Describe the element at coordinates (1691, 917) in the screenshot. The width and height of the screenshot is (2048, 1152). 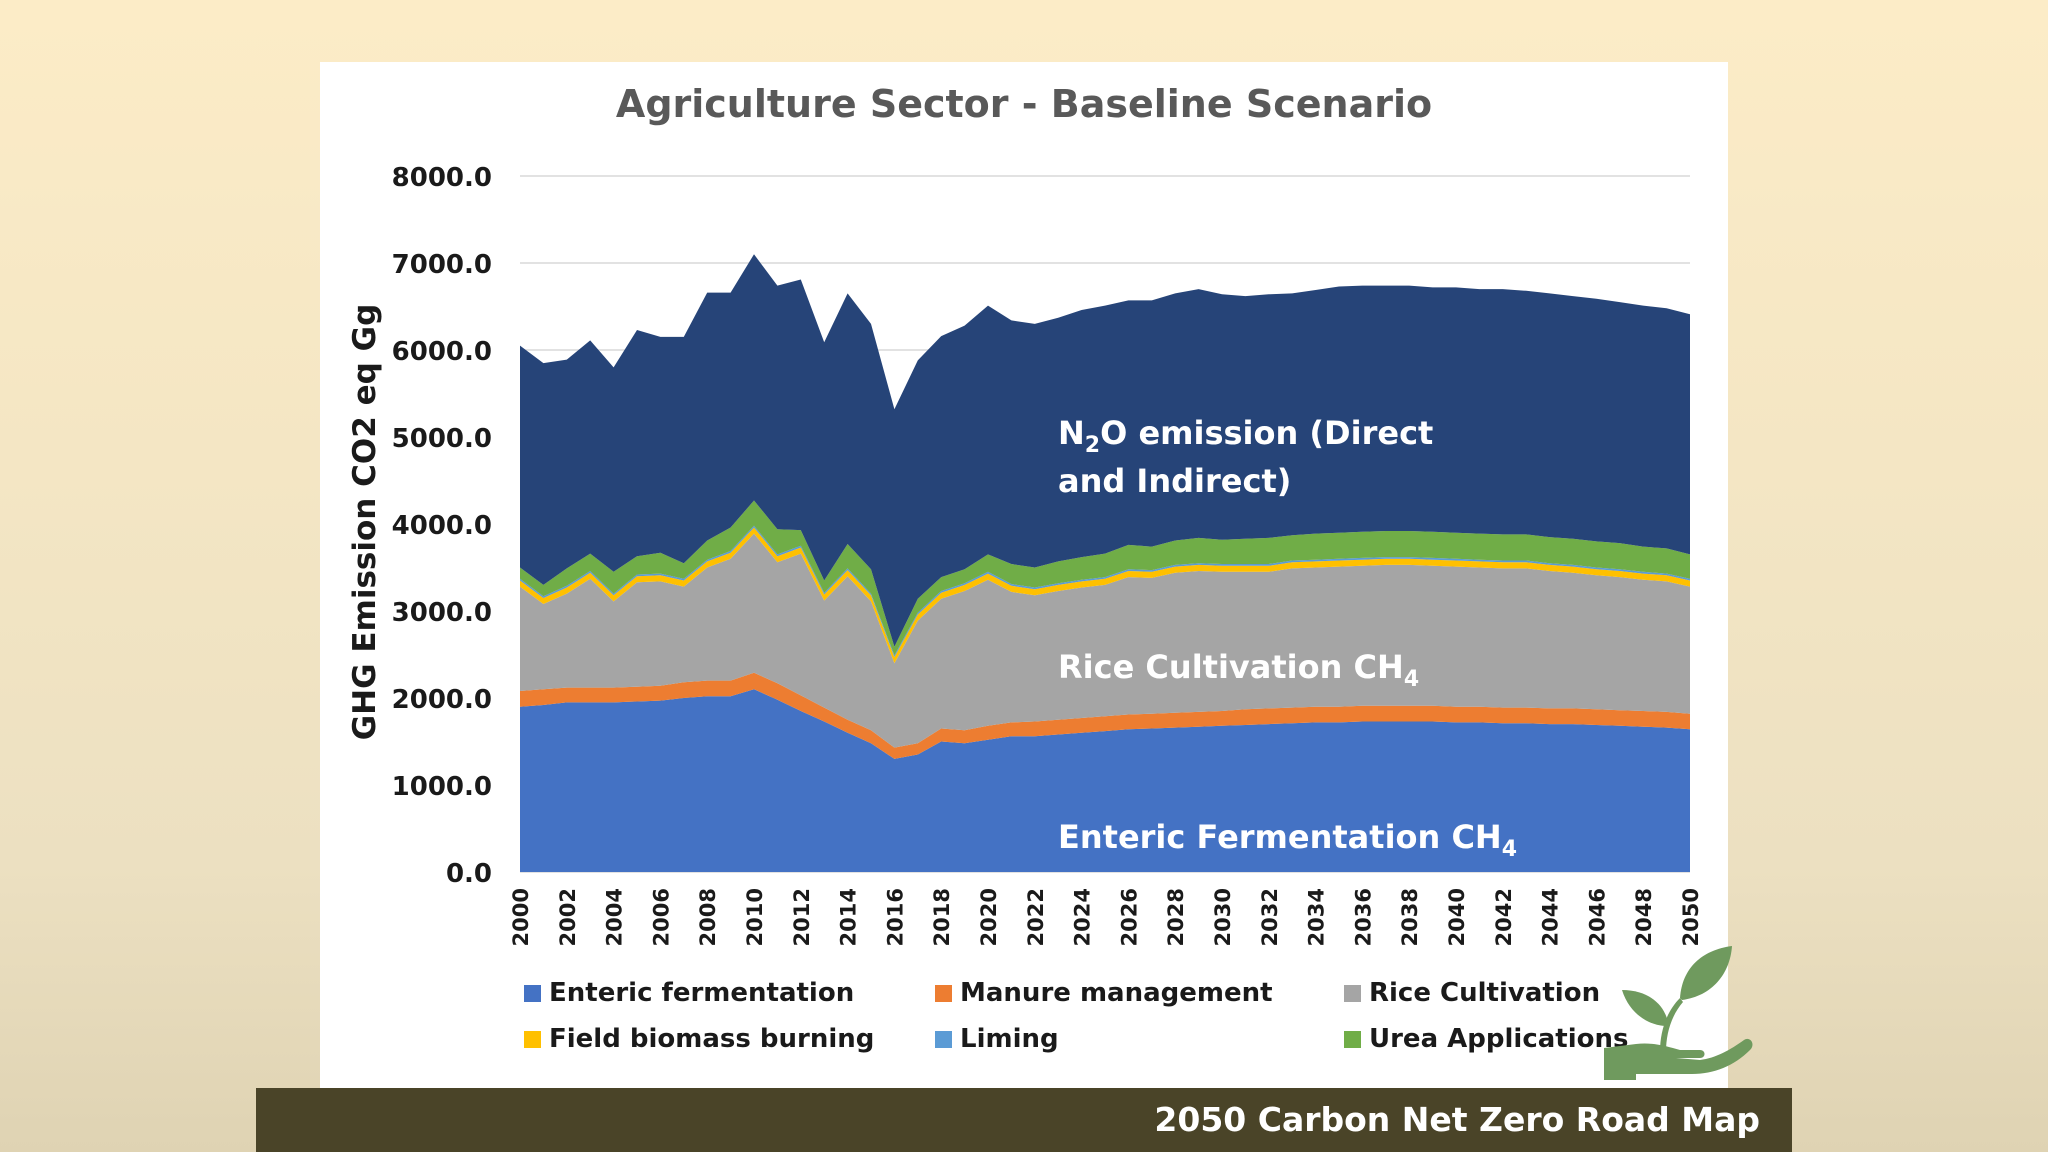
I see `x-tick-label: 2050` at that location.